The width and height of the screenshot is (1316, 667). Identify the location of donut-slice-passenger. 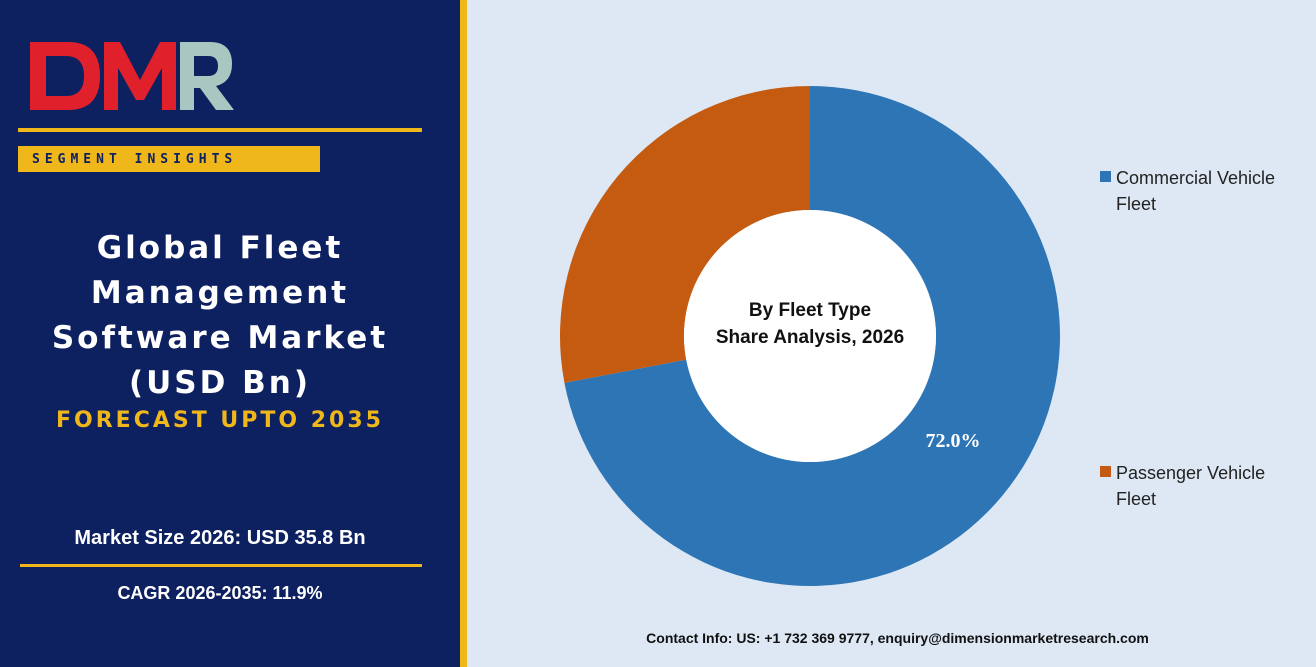
(685, 234).